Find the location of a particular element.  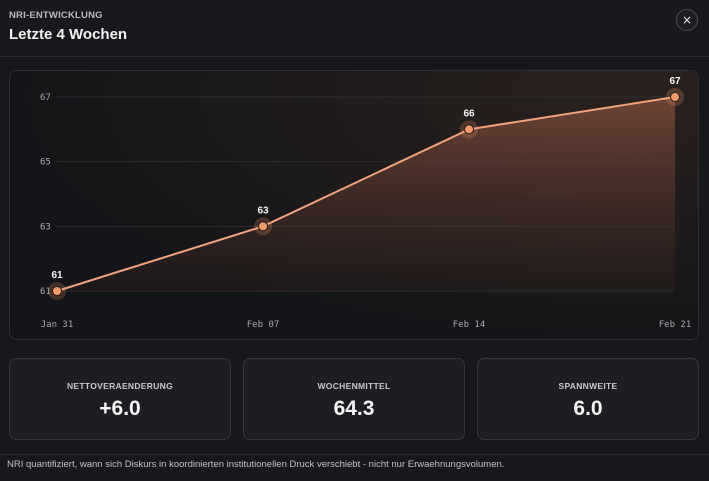

stat-card-weekly-mean: WOCHENMITTEL 64.3 is located at coordinates (354, 399).